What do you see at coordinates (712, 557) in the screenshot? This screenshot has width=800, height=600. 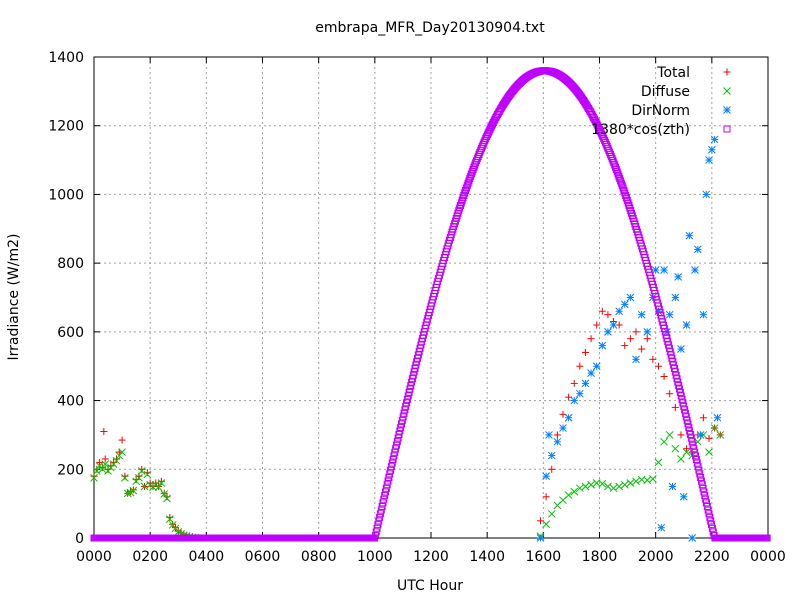 I see `x-tick-label: 2200` at bounding box center [712, 557].